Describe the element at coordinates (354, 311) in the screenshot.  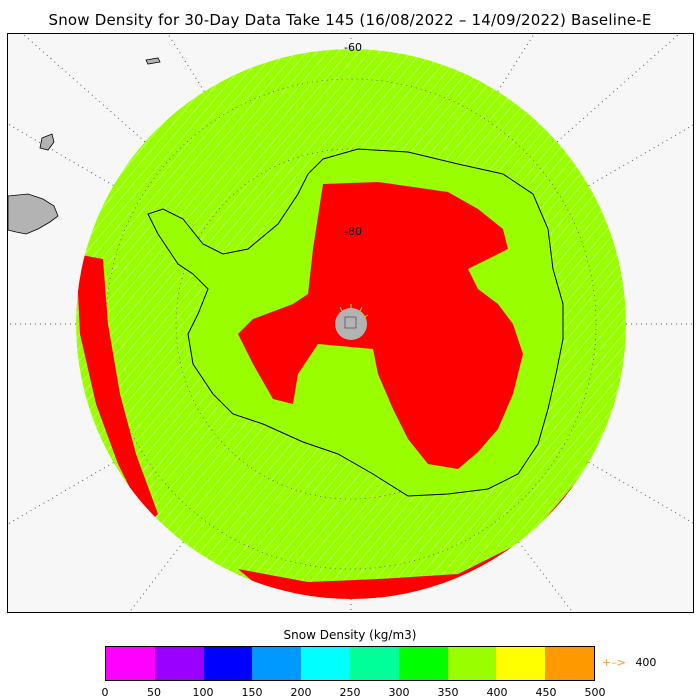
I see `pole-rays` at that location.